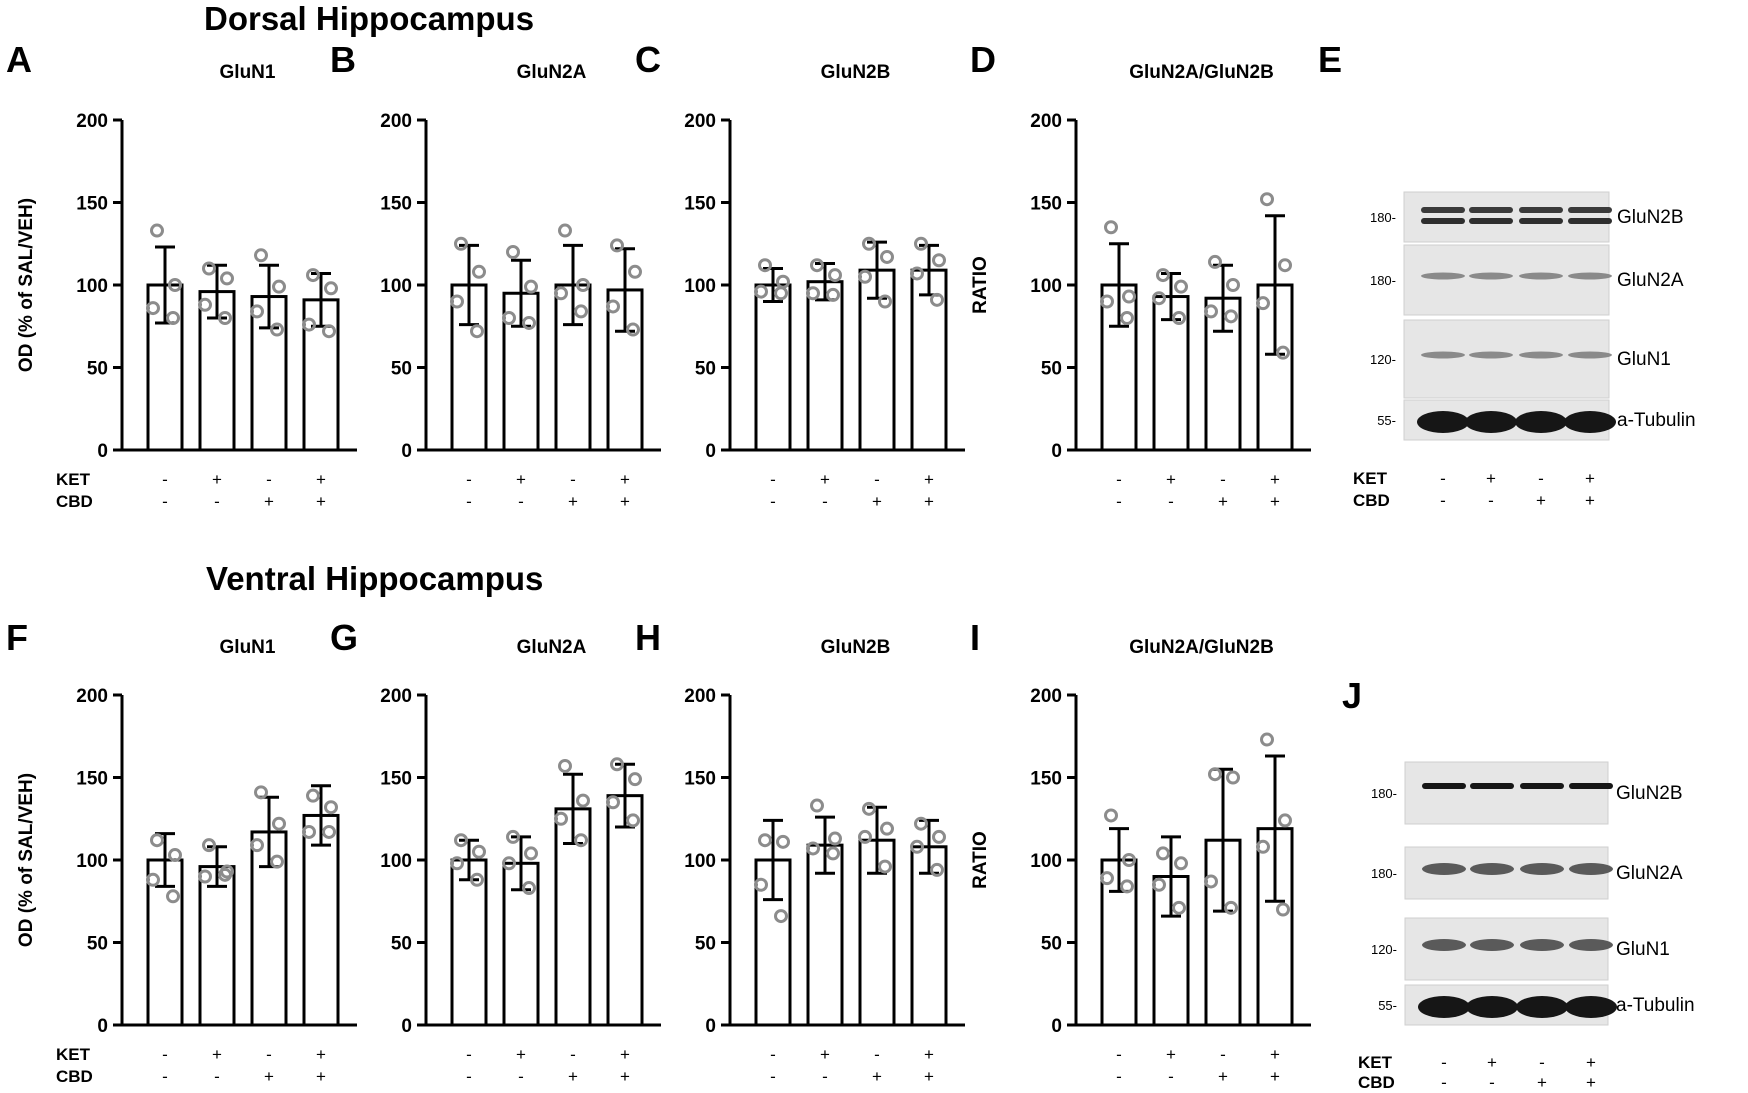  What do you see at coordinates (1656, 420) in the screenshot?
I see `blot-band-label: a-Tubulin` at bounding box center [1656, 420].